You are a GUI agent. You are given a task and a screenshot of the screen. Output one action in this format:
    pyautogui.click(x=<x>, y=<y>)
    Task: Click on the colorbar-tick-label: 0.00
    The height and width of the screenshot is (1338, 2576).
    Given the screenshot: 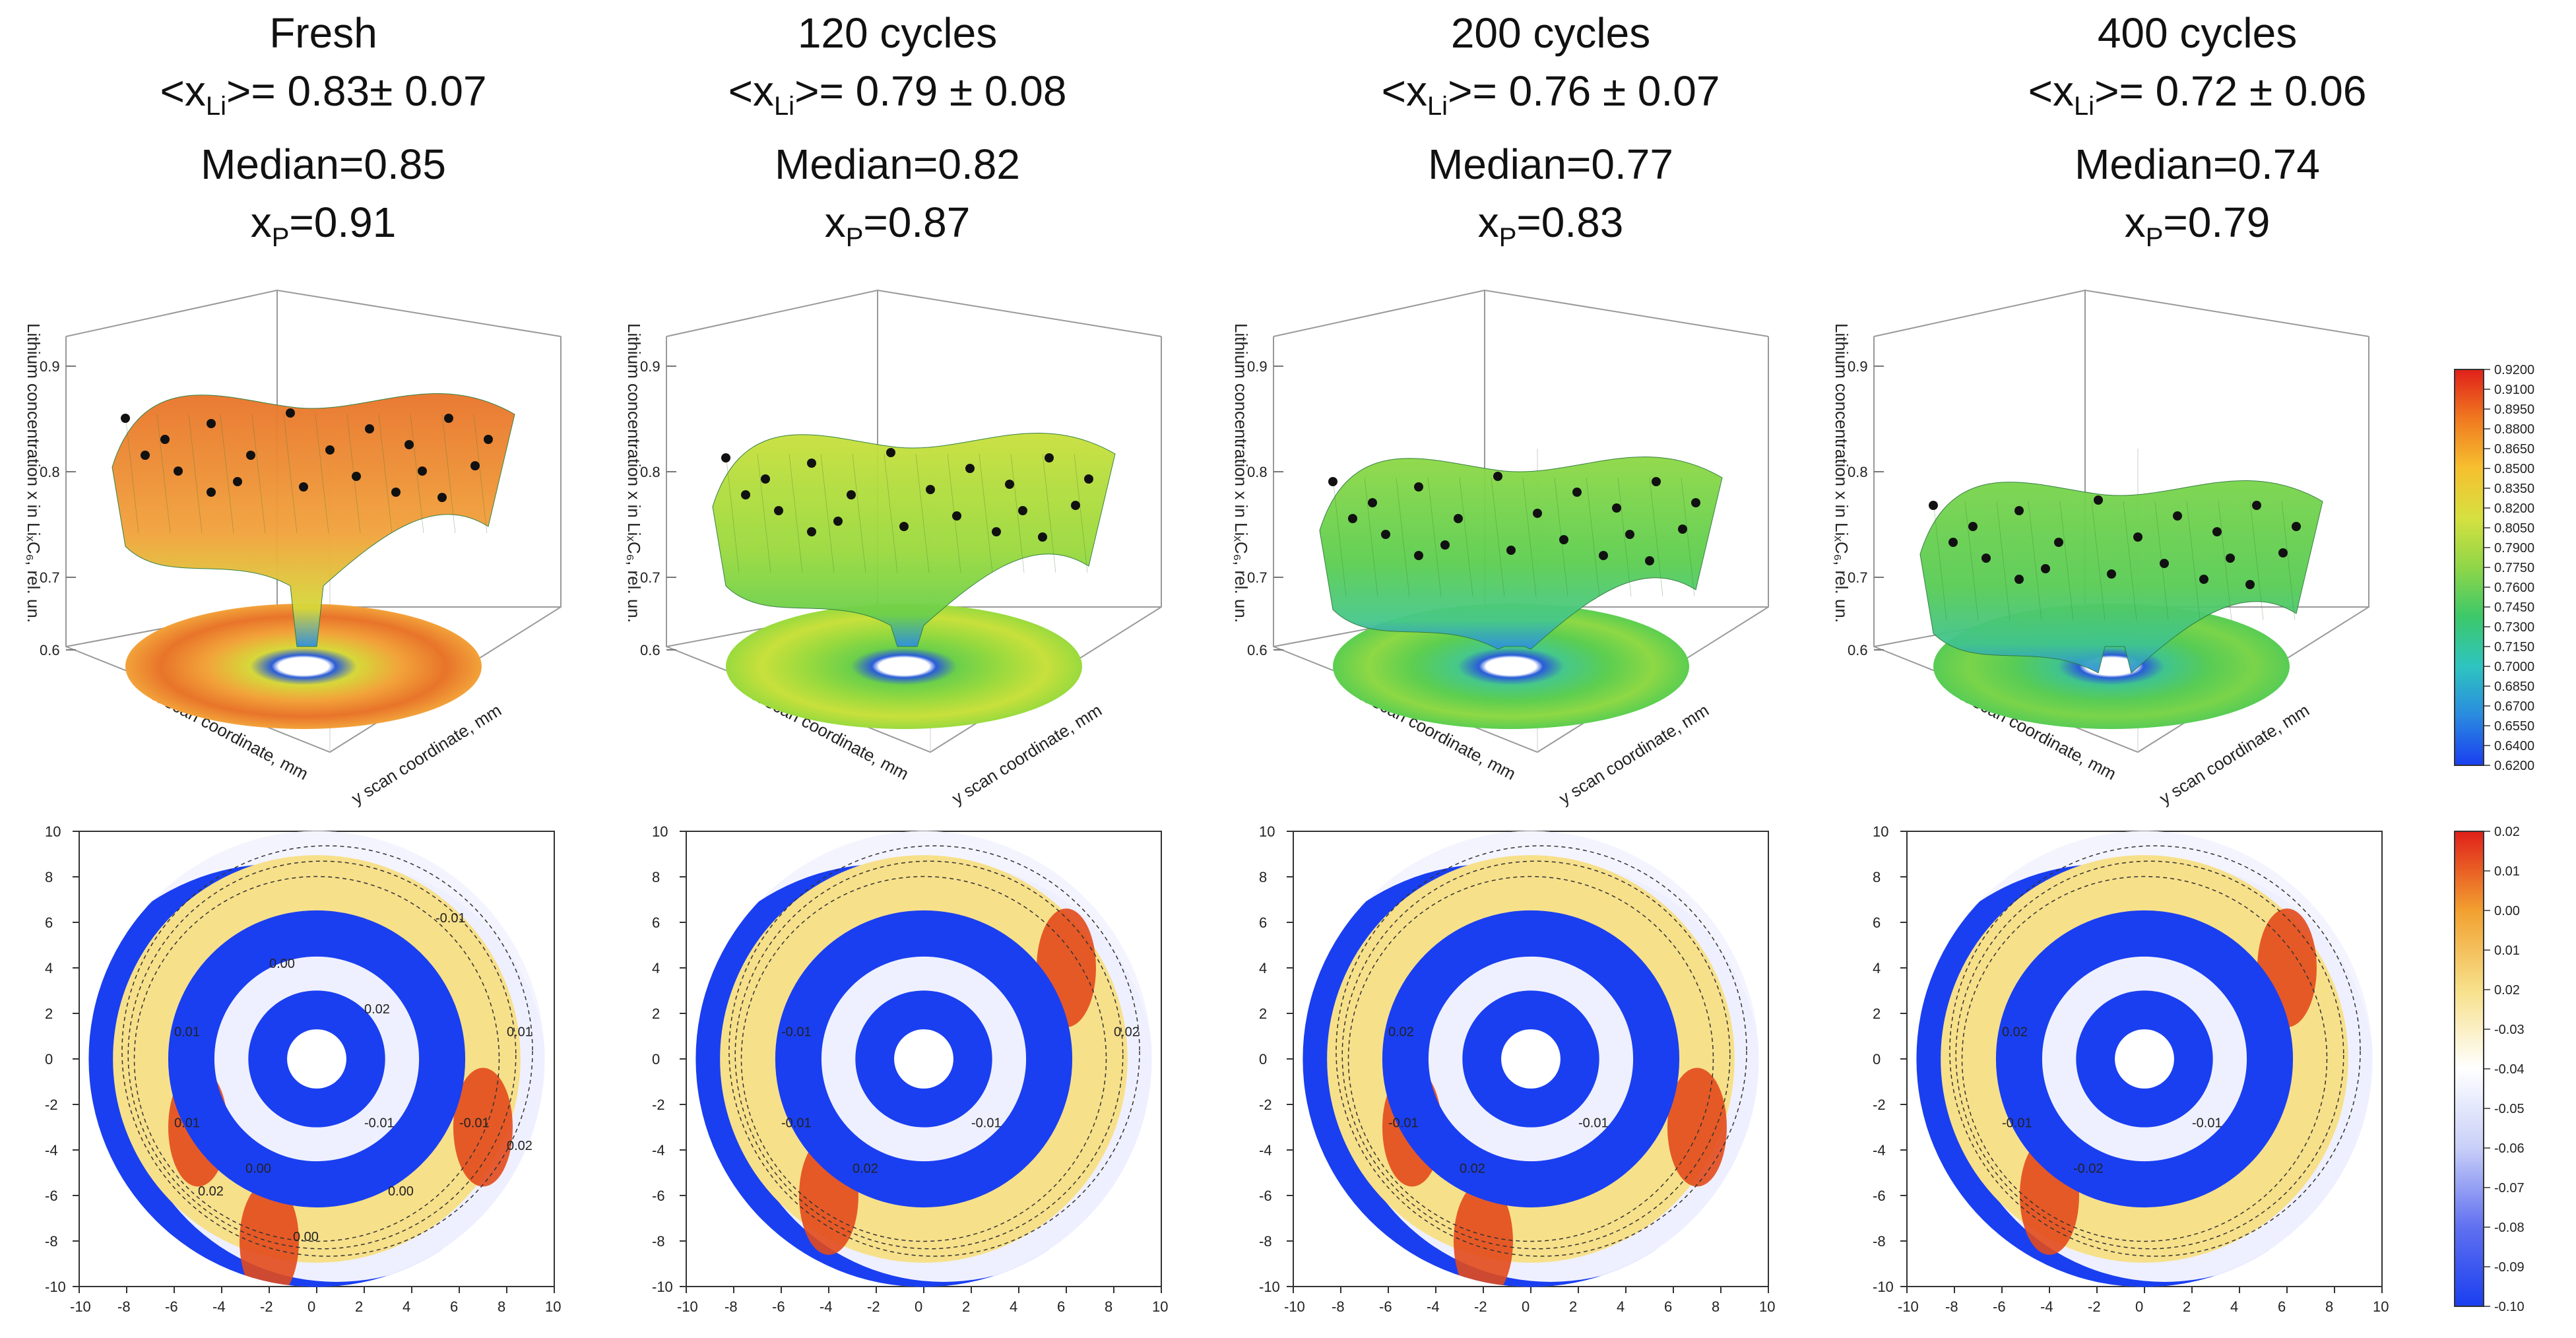 What is the action you would take?
    pyautogui.click(x=2507, y=911)
    